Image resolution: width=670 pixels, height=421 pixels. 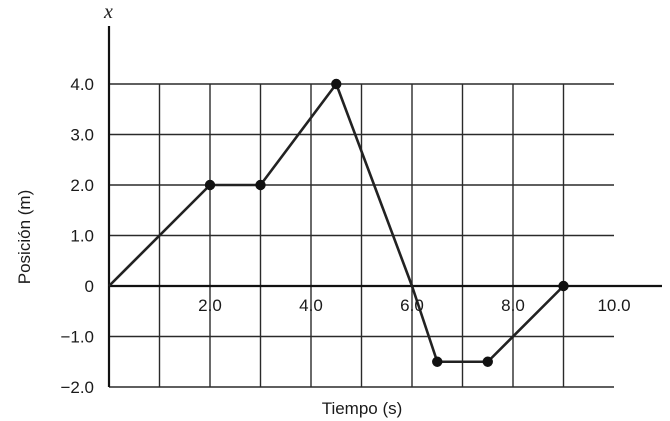 I want to click on x-tick-label: 8.0, so click(x=513, y=305).